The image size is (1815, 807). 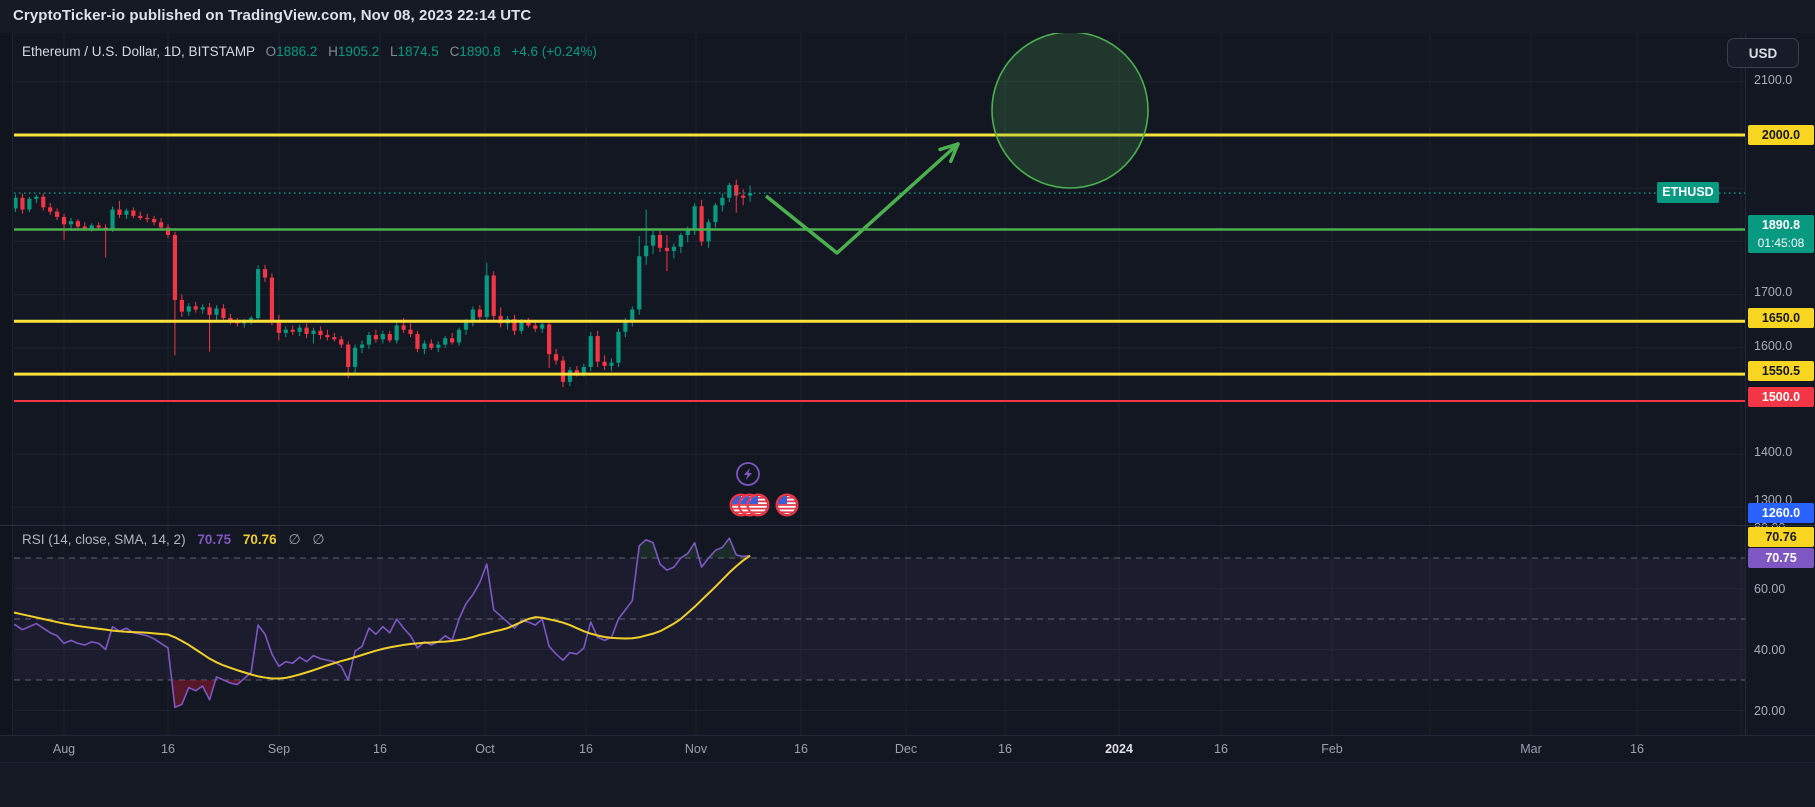 What do you see at coordinates (1531, 749) in the screenshot?
I see `time-axis-label: Mar` at bounding box center [1531, 749].